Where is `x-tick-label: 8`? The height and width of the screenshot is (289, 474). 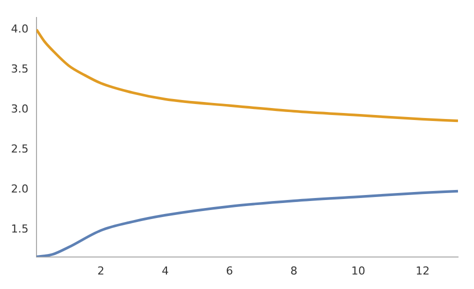
x-tick-label: 8 is located at coordinates (294, 271).